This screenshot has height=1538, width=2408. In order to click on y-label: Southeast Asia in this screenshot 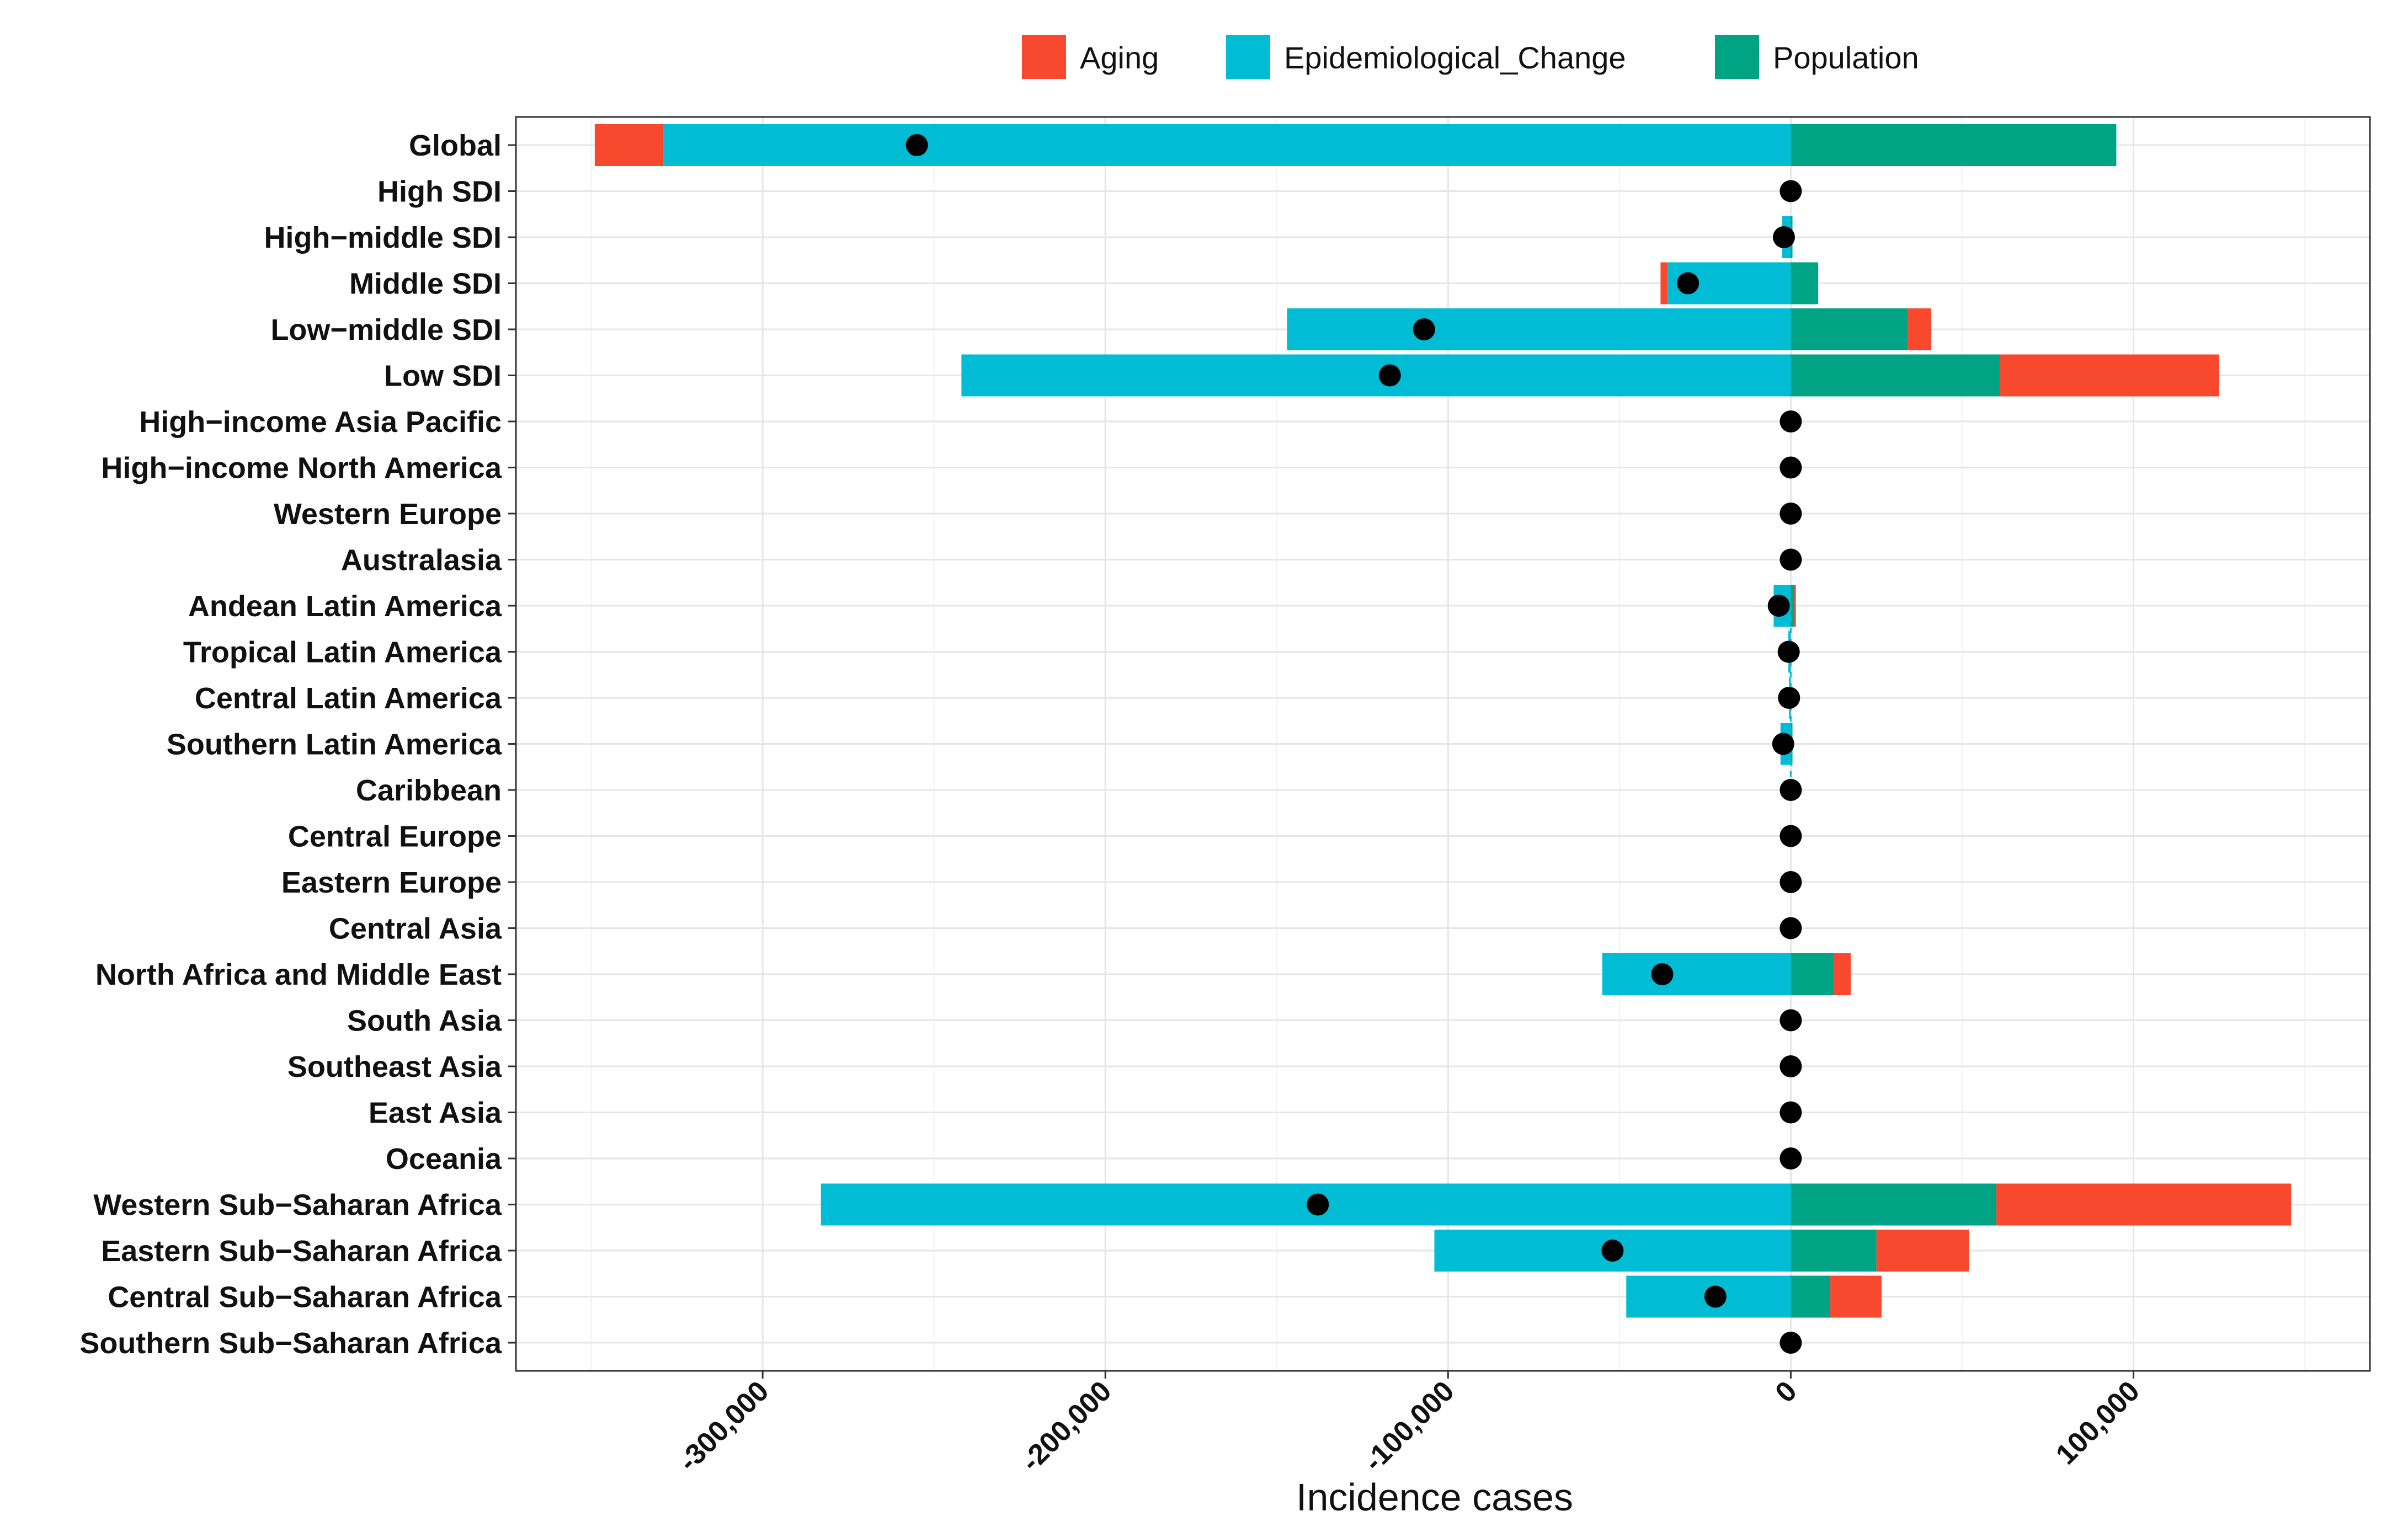, I will do `click(395, 1066)`.